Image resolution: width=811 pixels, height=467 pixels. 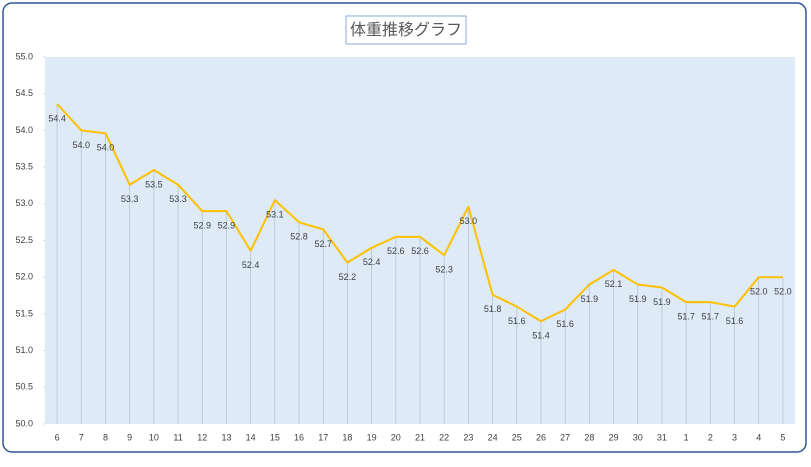 What do you see at coordinates (251, 437) in the screenshot?
I see `x-tick-label: 14` at bounding box center [251, 437].